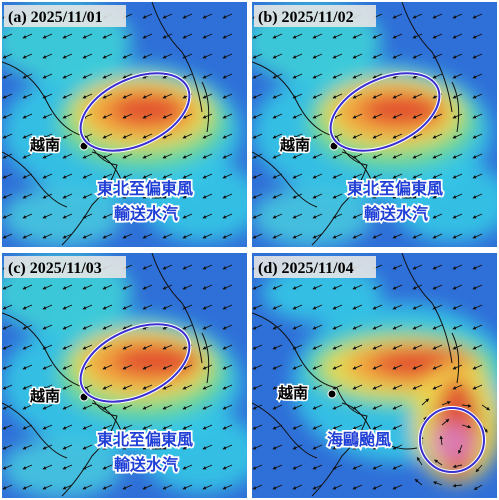 This screenshot has width=499, height=500. Describe the element at coordinates (395, 188) in the screenshot. I see `annotation: 東北至偏東風` at that location.